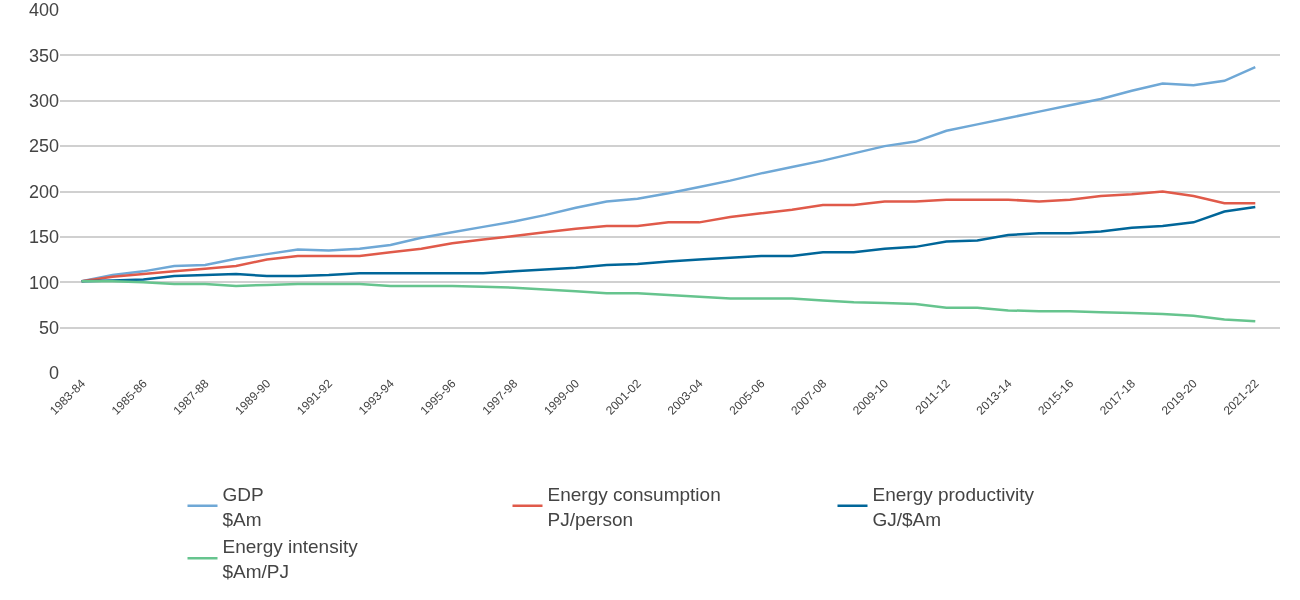 The height and width of the screenshot is (600, 1300). Describe the element at coordinates (43, 146) in the screenshot. I see `y-tick-label: 250` at that location.